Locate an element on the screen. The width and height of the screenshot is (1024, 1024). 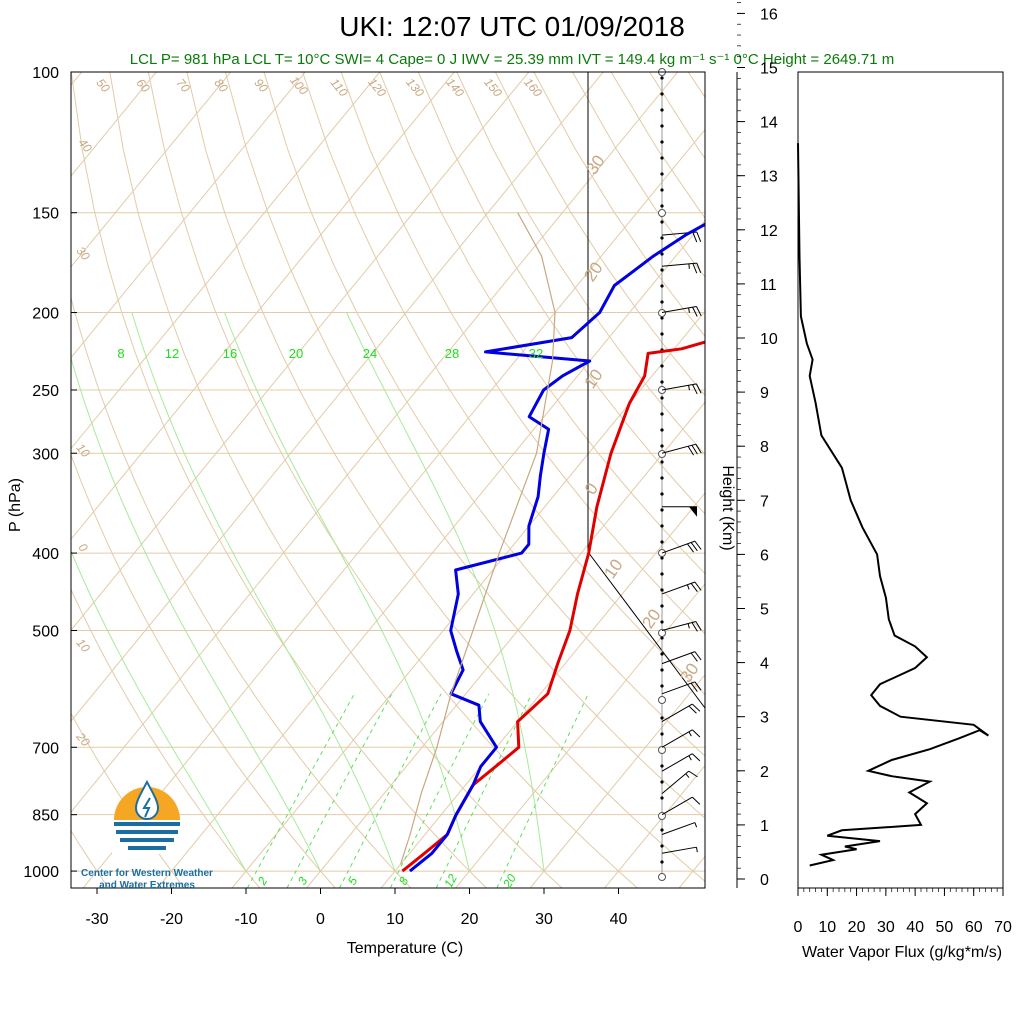
wet-adiabat-label: 10 is located at coordinates (593, 379).